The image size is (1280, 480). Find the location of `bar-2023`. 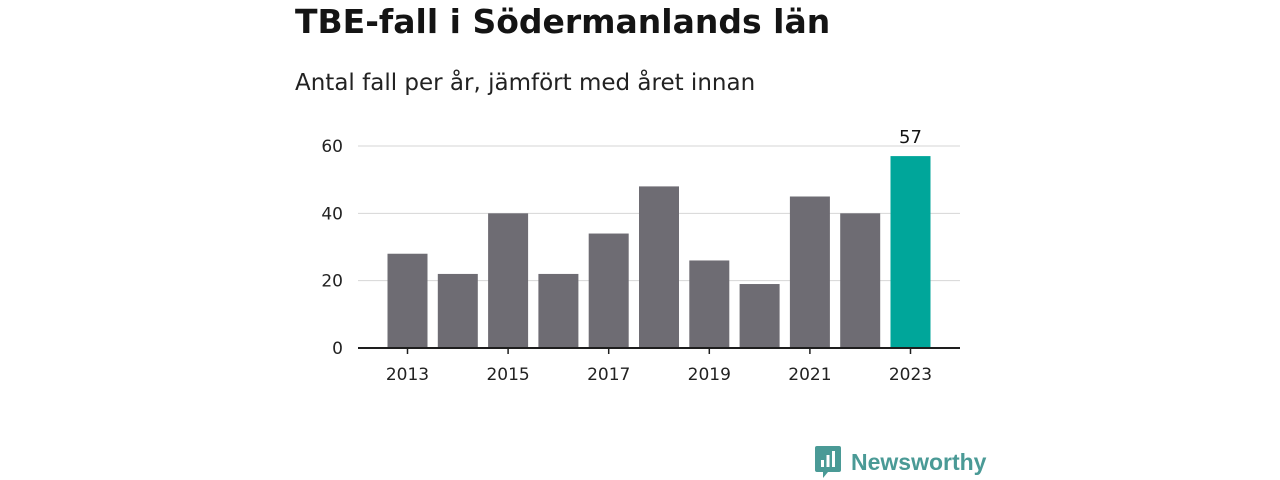

bar-2023 is located at coordinates (910, 252).